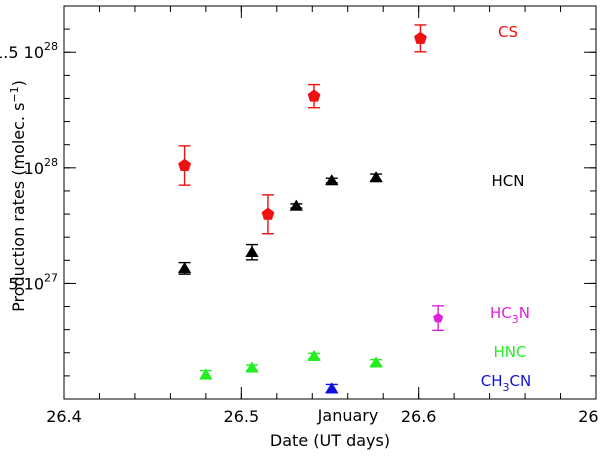 This screenshot has height=457, width=600. Describe the element at coordinates (242, 416) in the screenshot. I see `x-tick-label: 26.5` at that location.